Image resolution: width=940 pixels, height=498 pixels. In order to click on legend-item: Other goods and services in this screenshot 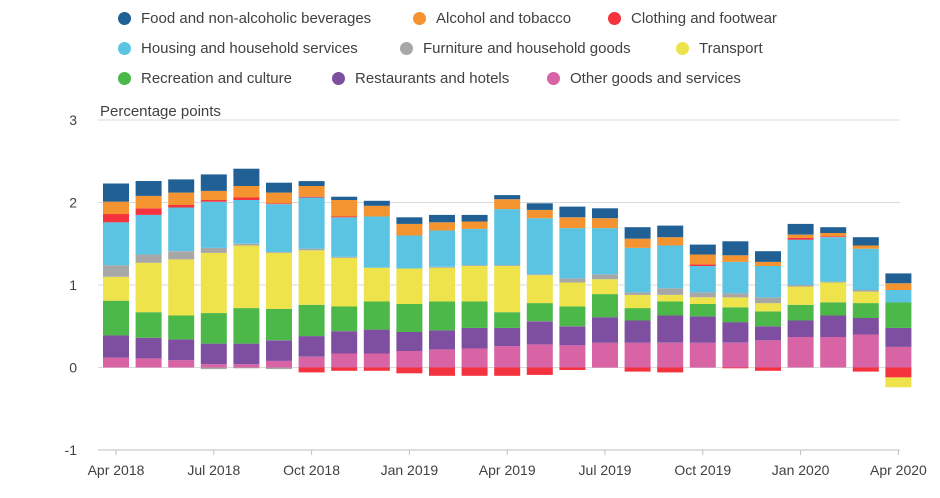, I will do `click(644, 78)`.